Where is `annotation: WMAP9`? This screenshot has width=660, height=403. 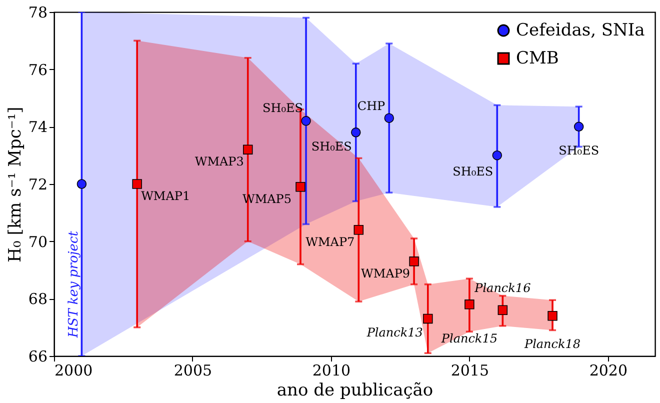
annotation: WMAP9 is located at coordinates (385, 273).